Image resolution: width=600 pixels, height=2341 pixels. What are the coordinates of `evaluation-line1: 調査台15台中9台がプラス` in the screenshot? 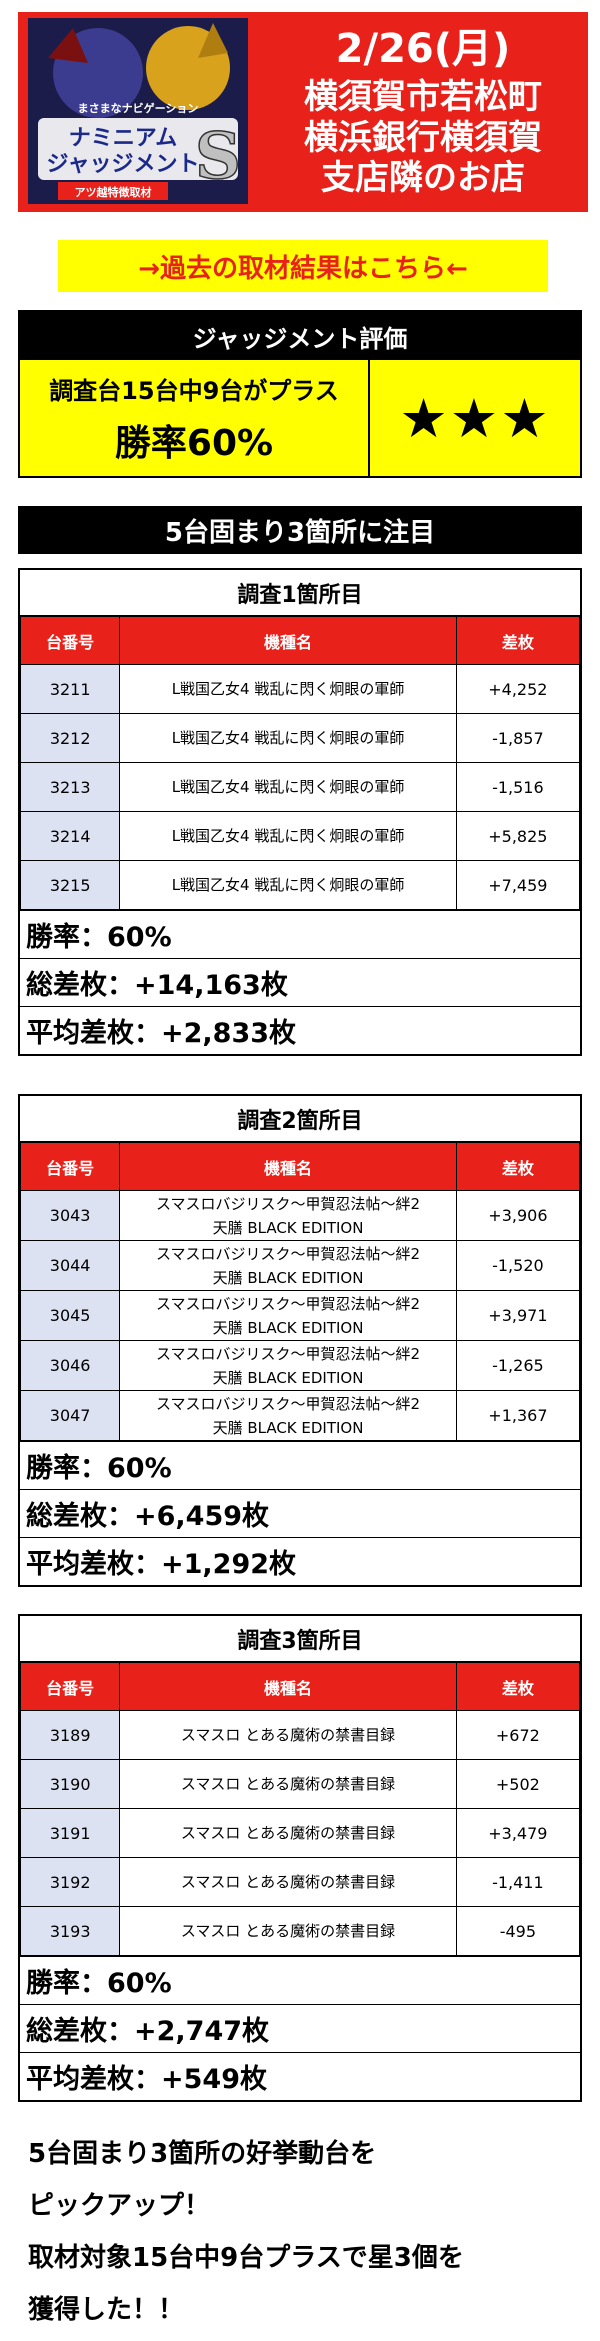 It's located at (194, 390).